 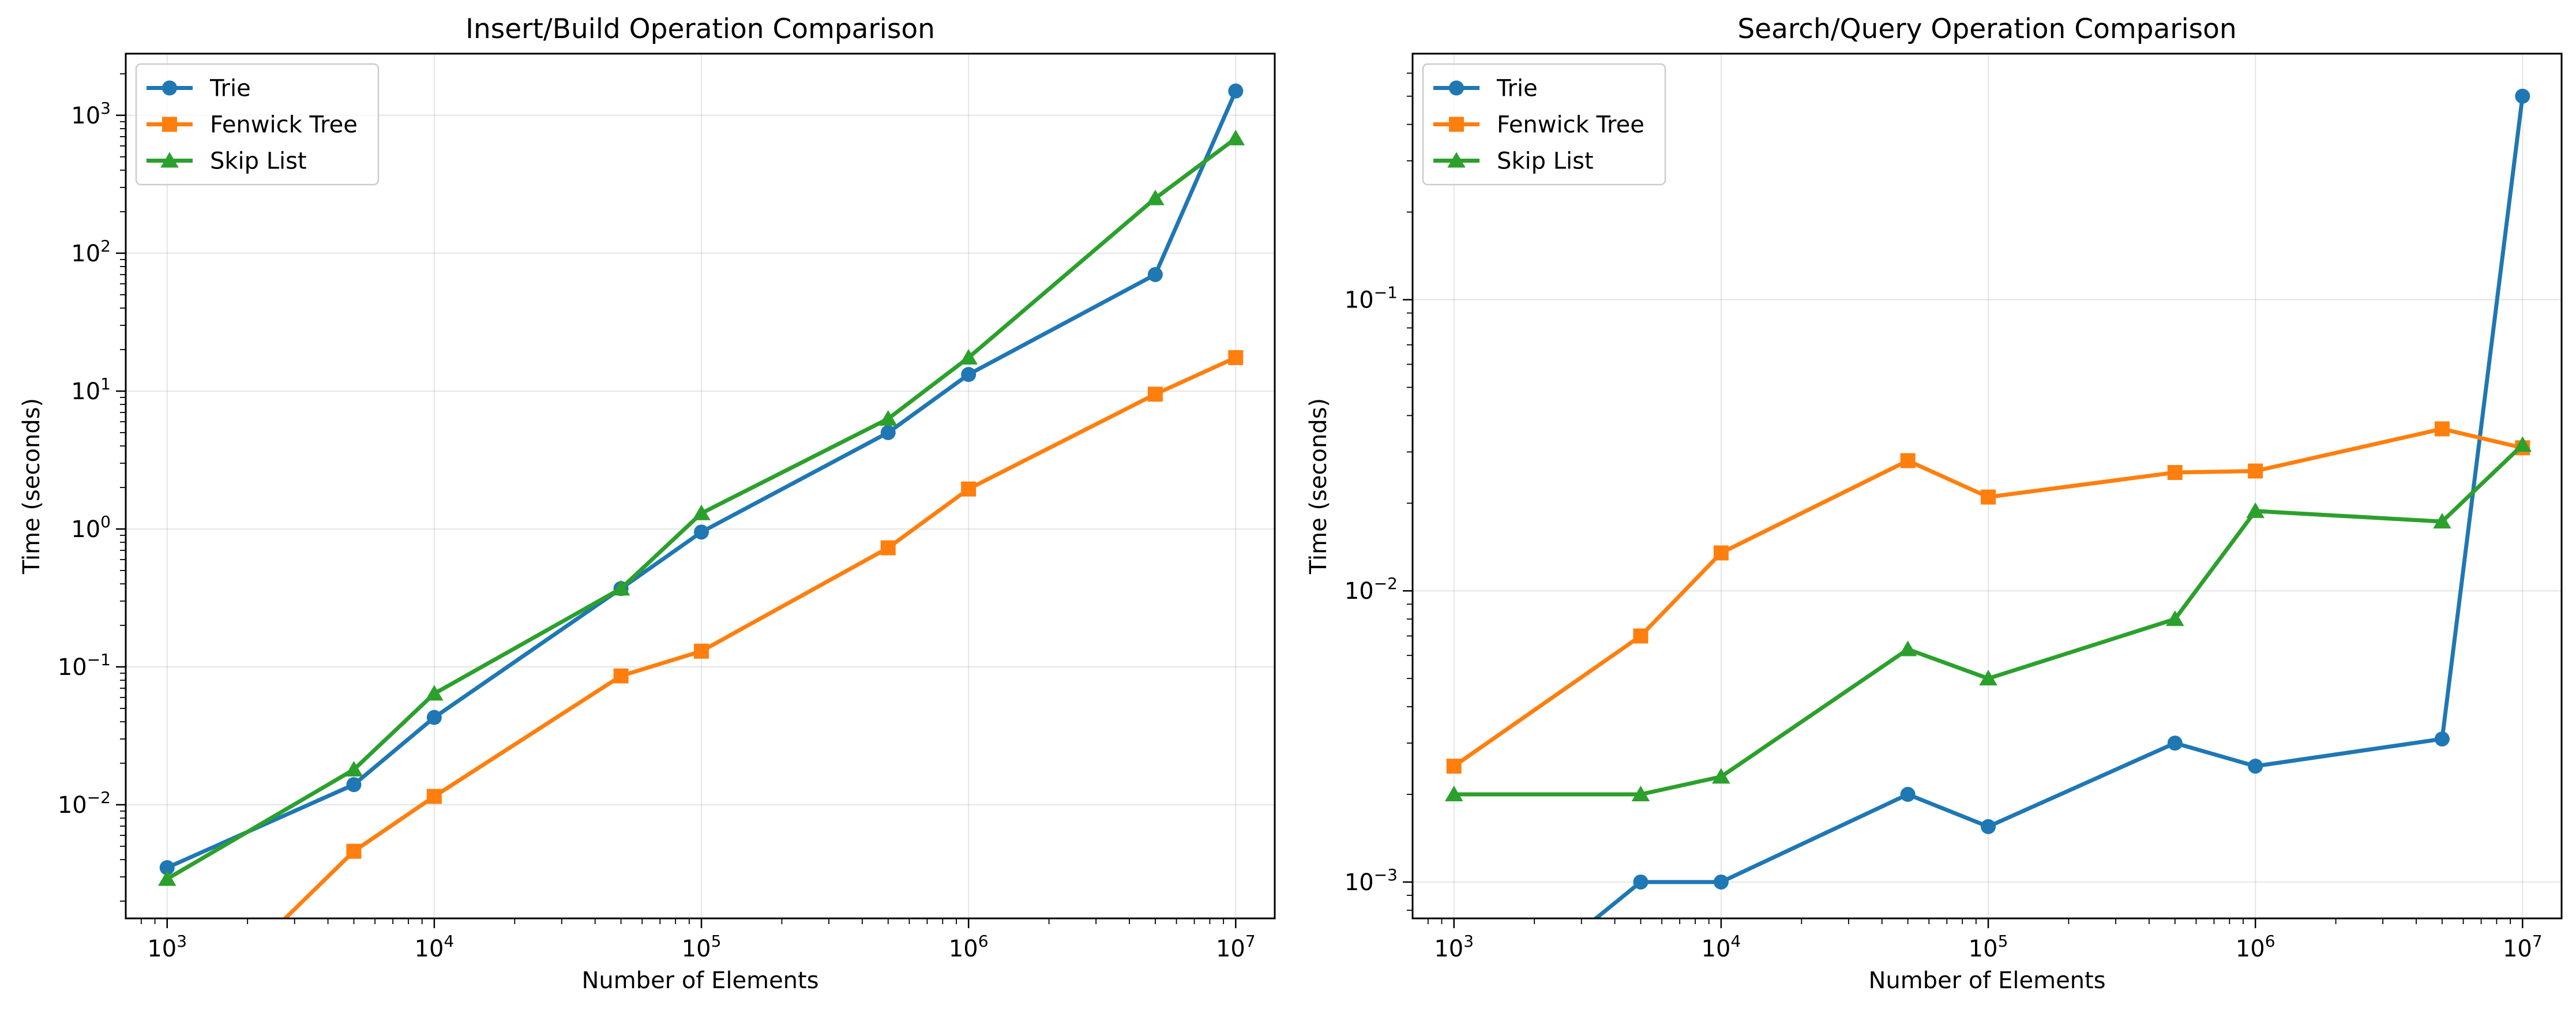 What do you see at coordinates (91, 114) in the screenshot?
I see `y-tick-label: 10³` at bounding box center [91, 114].